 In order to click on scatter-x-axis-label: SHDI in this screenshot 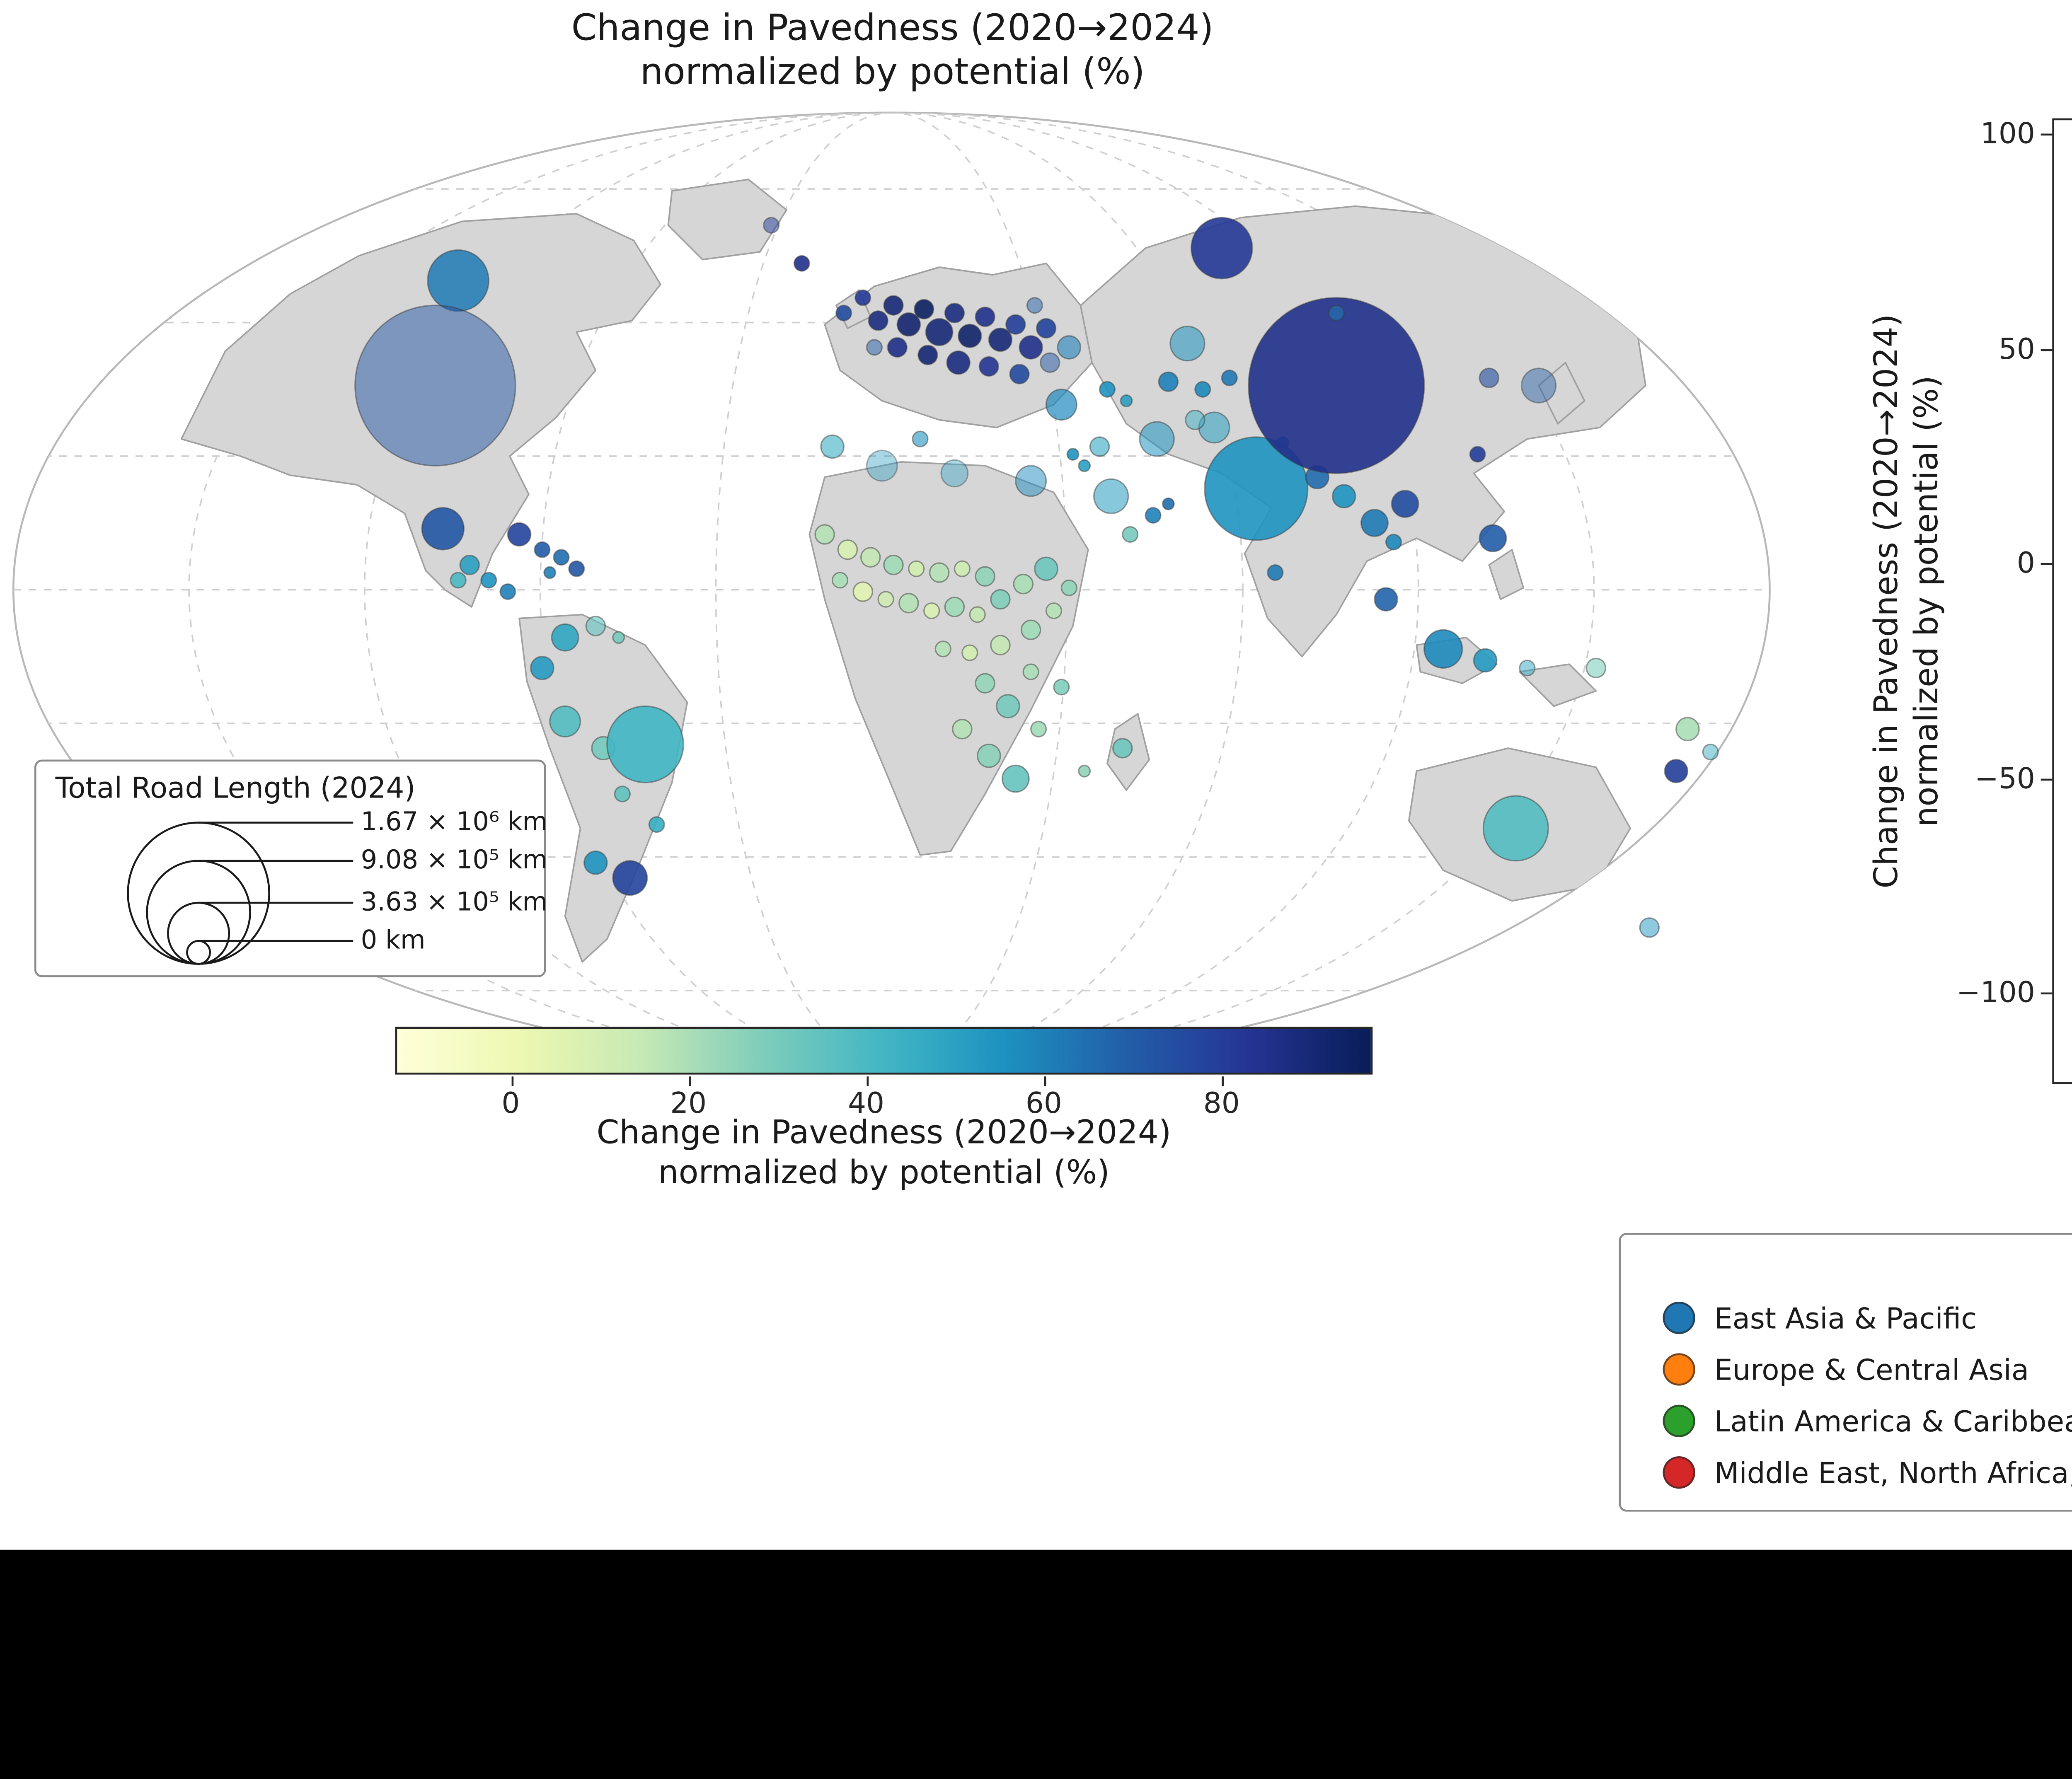, I will do `click(2062, 1149)`.